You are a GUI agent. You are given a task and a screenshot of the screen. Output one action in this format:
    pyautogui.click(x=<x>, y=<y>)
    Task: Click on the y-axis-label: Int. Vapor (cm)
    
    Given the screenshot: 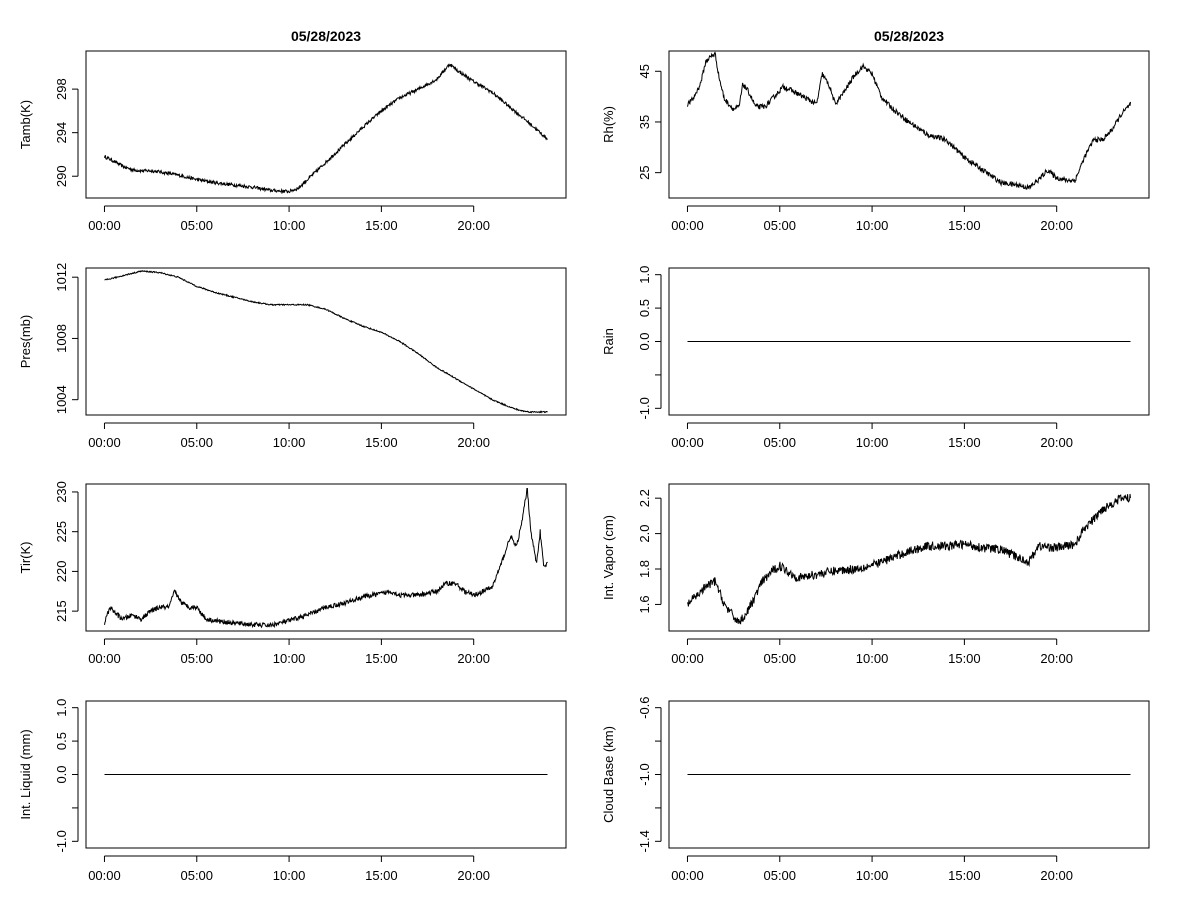 What is the action you would take?
    pyautogui.click(x=608, y=557)
    